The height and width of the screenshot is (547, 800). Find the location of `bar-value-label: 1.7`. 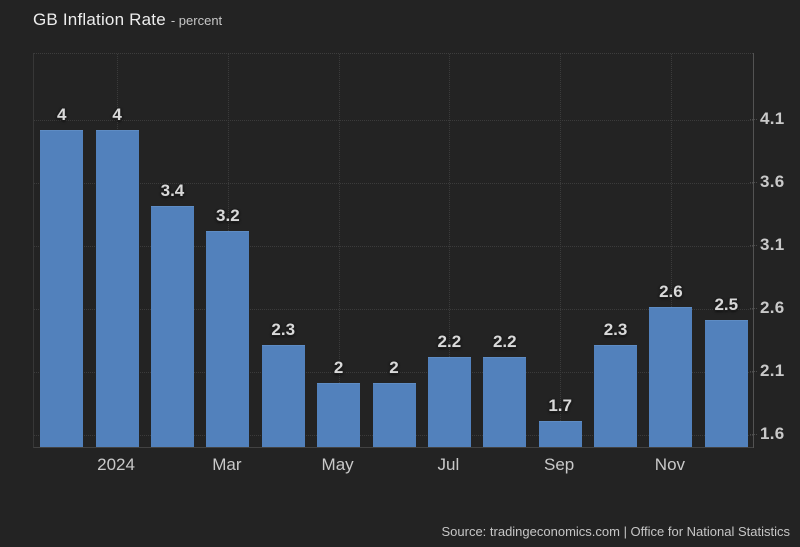

bar-value-label: 1.7 is located at coordinates (560, 405).